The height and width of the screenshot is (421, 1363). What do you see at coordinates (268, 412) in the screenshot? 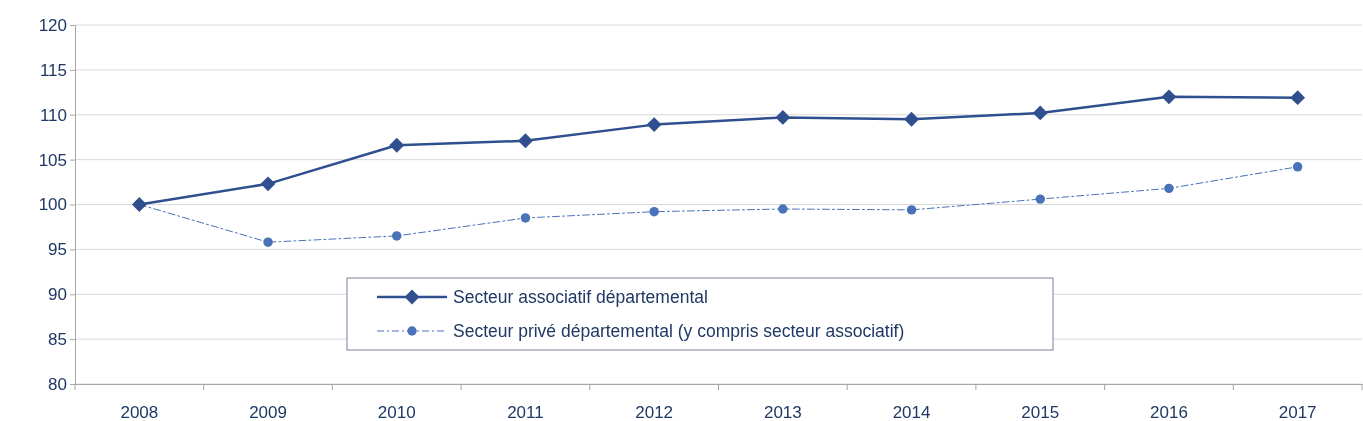
I see `x-tick-label: 2009` at bounding box center [268, 412].